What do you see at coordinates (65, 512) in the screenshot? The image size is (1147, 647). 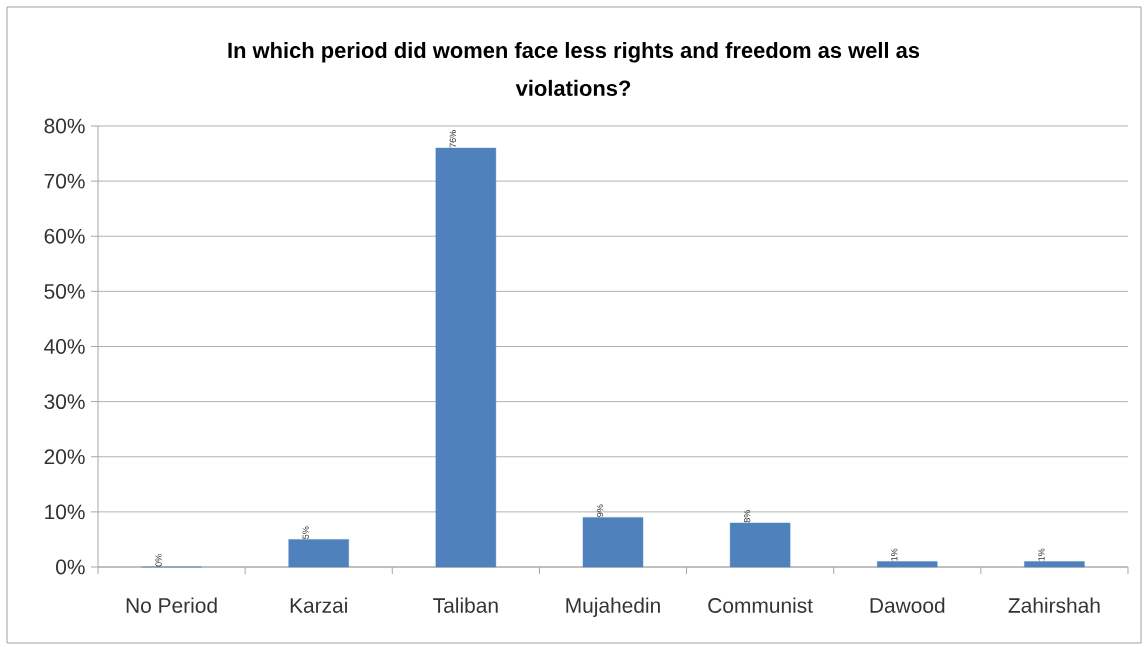 I see `y-tick-label: 10%` at bounding box center [65, 512].